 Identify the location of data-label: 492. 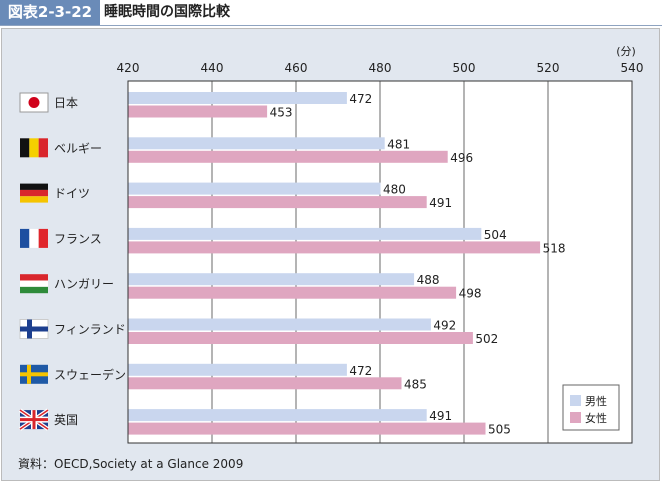
(444, 326).